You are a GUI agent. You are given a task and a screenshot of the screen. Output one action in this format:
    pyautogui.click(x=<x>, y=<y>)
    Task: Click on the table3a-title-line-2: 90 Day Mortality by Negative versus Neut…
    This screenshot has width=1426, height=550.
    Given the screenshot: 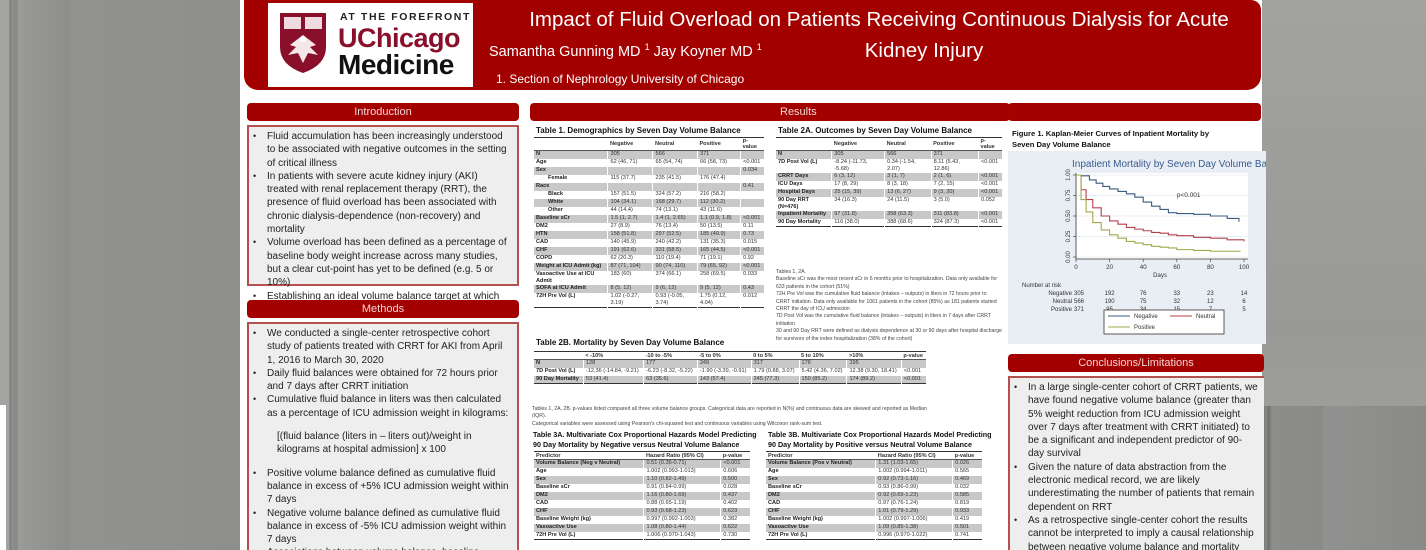 What is the action you would take?
    pyautogui.click(x=636, y=444)
    